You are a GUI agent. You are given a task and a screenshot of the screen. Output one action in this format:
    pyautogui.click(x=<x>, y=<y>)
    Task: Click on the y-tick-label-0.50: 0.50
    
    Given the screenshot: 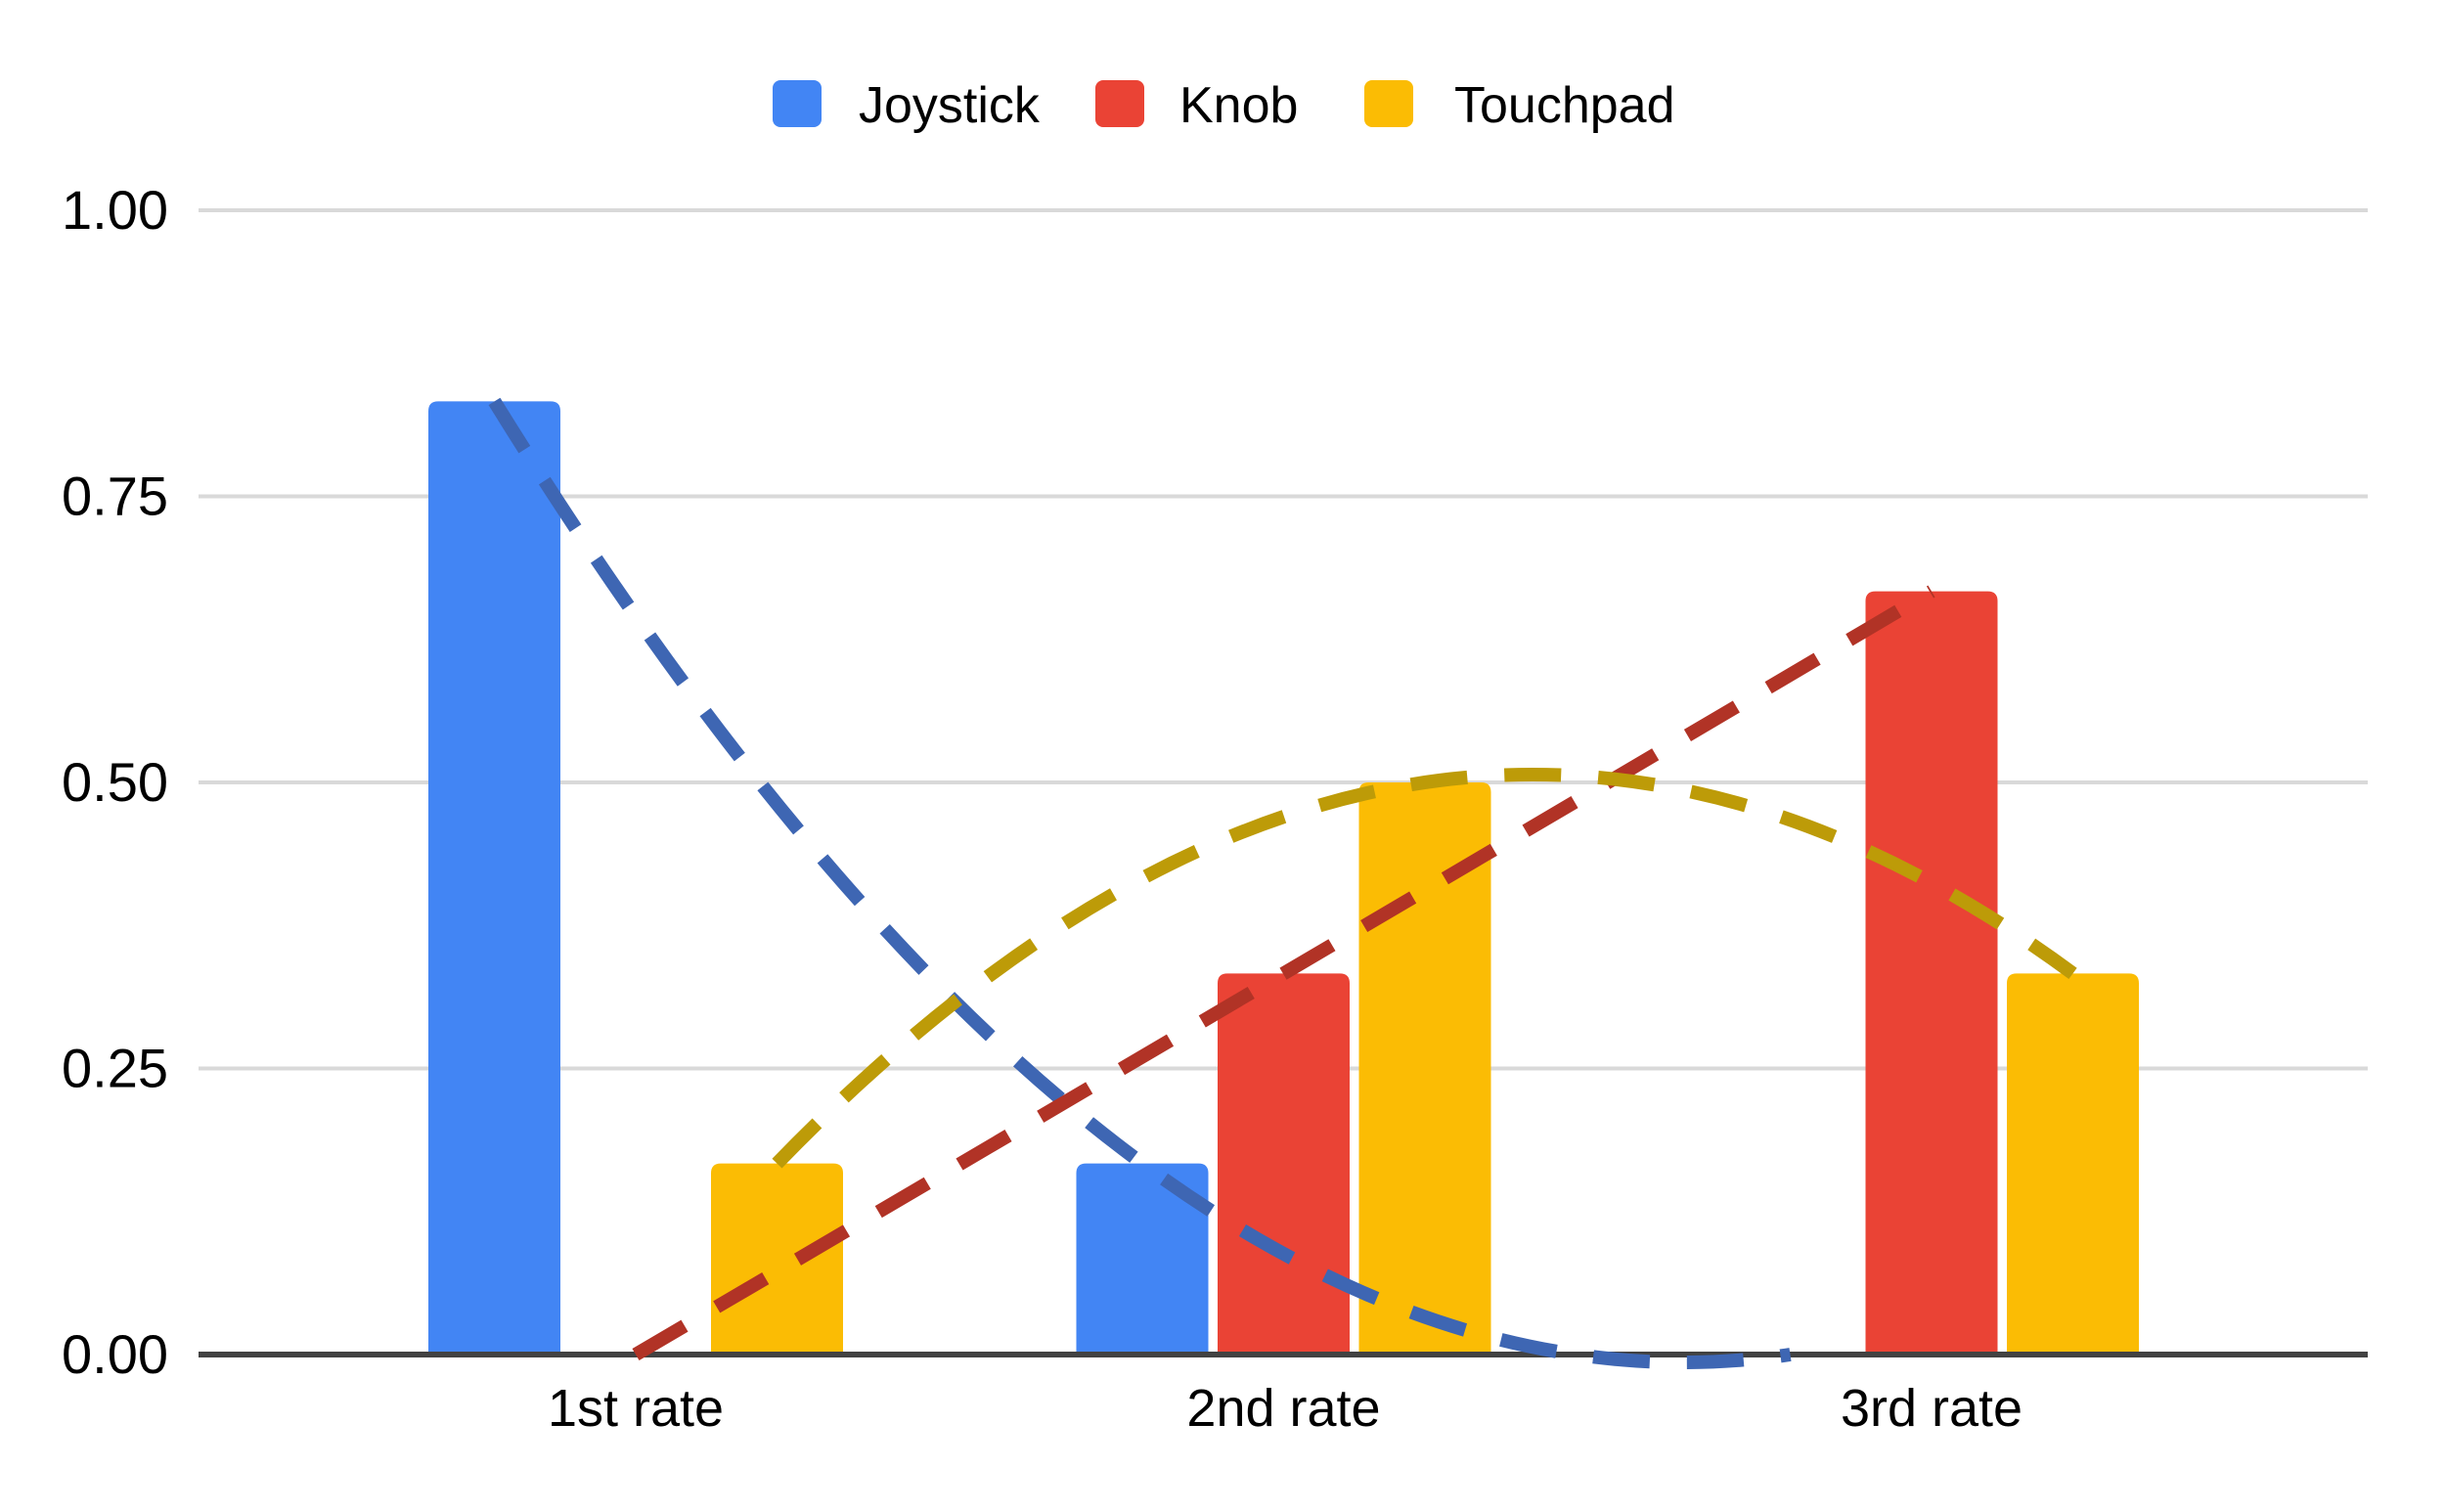 What is the action you would take?
    pyautogui.click(x=115, y=782)
    